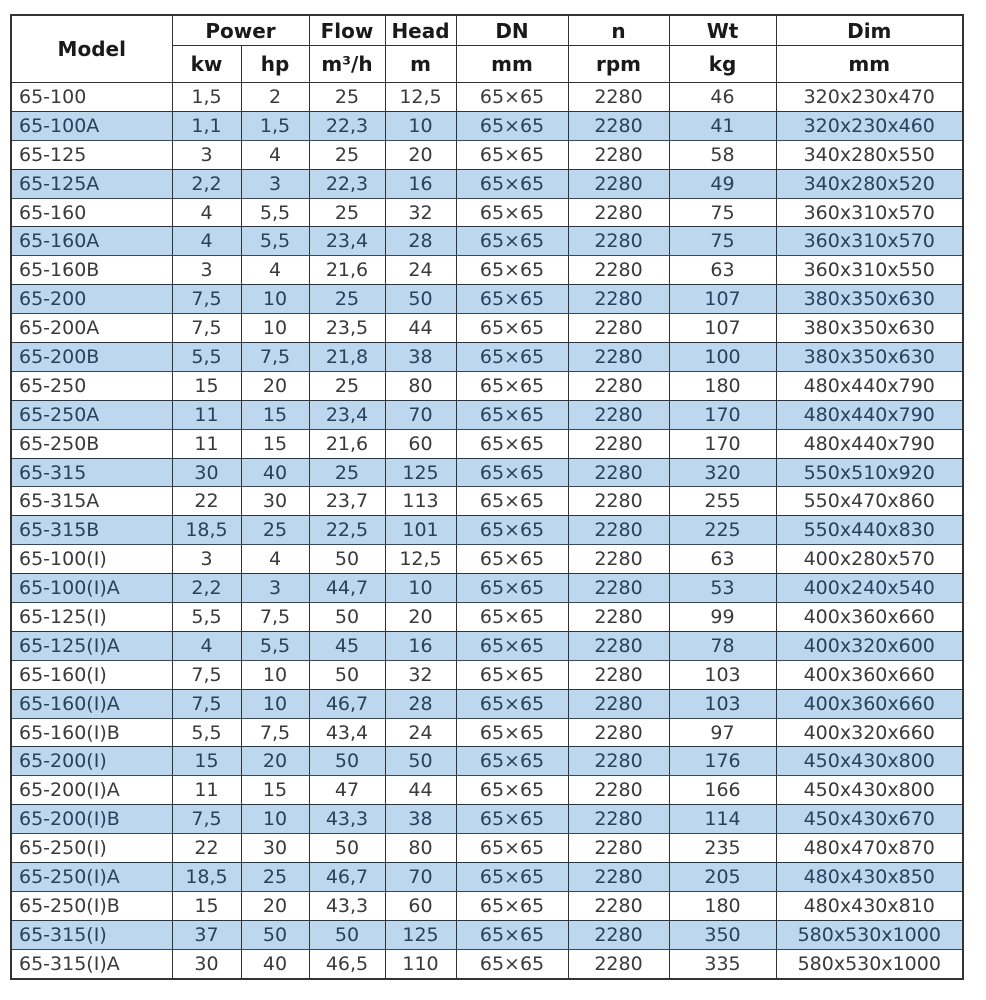 The height and width of the screenshot is (1000, 986). Describe the element at coordinates (487, 183) in the screenshot. I see `table-row: 65-125A 2,2 3 22,3 16 65×65 2280 49 340x280x520` at that location.